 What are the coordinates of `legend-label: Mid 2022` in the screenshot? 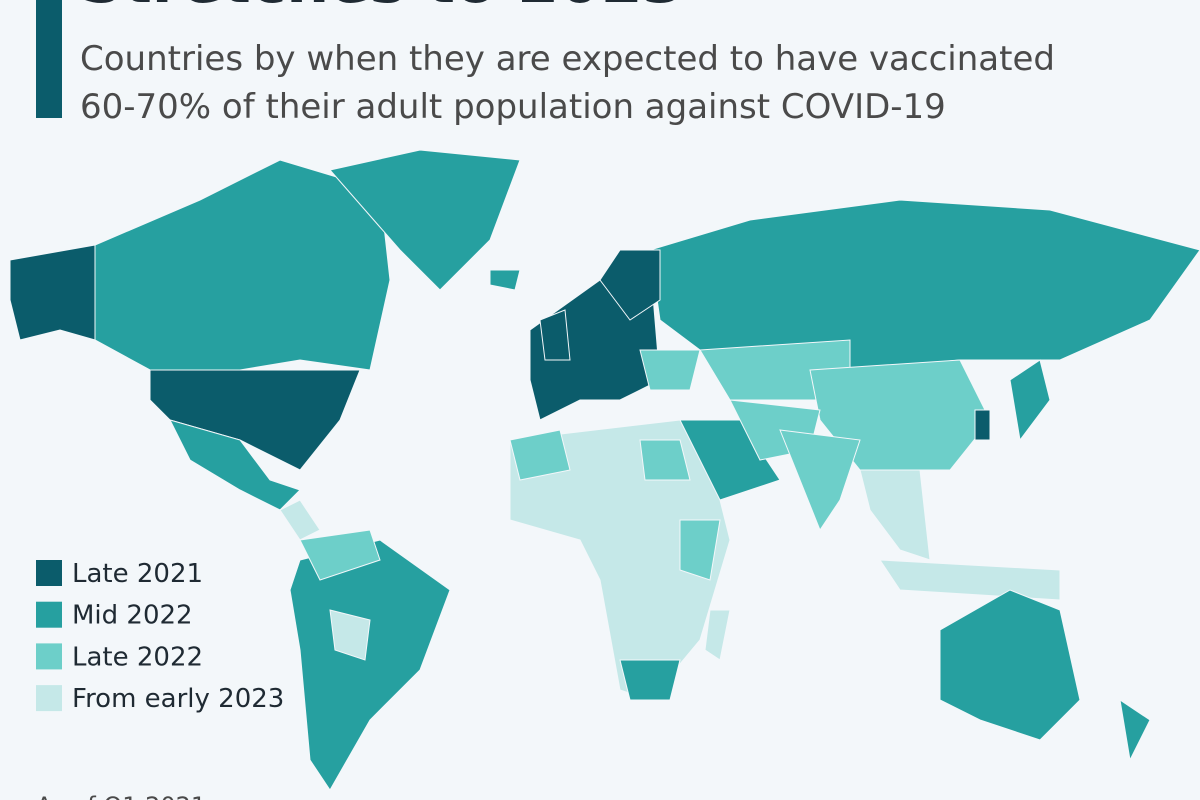 It's located at (132, 616).